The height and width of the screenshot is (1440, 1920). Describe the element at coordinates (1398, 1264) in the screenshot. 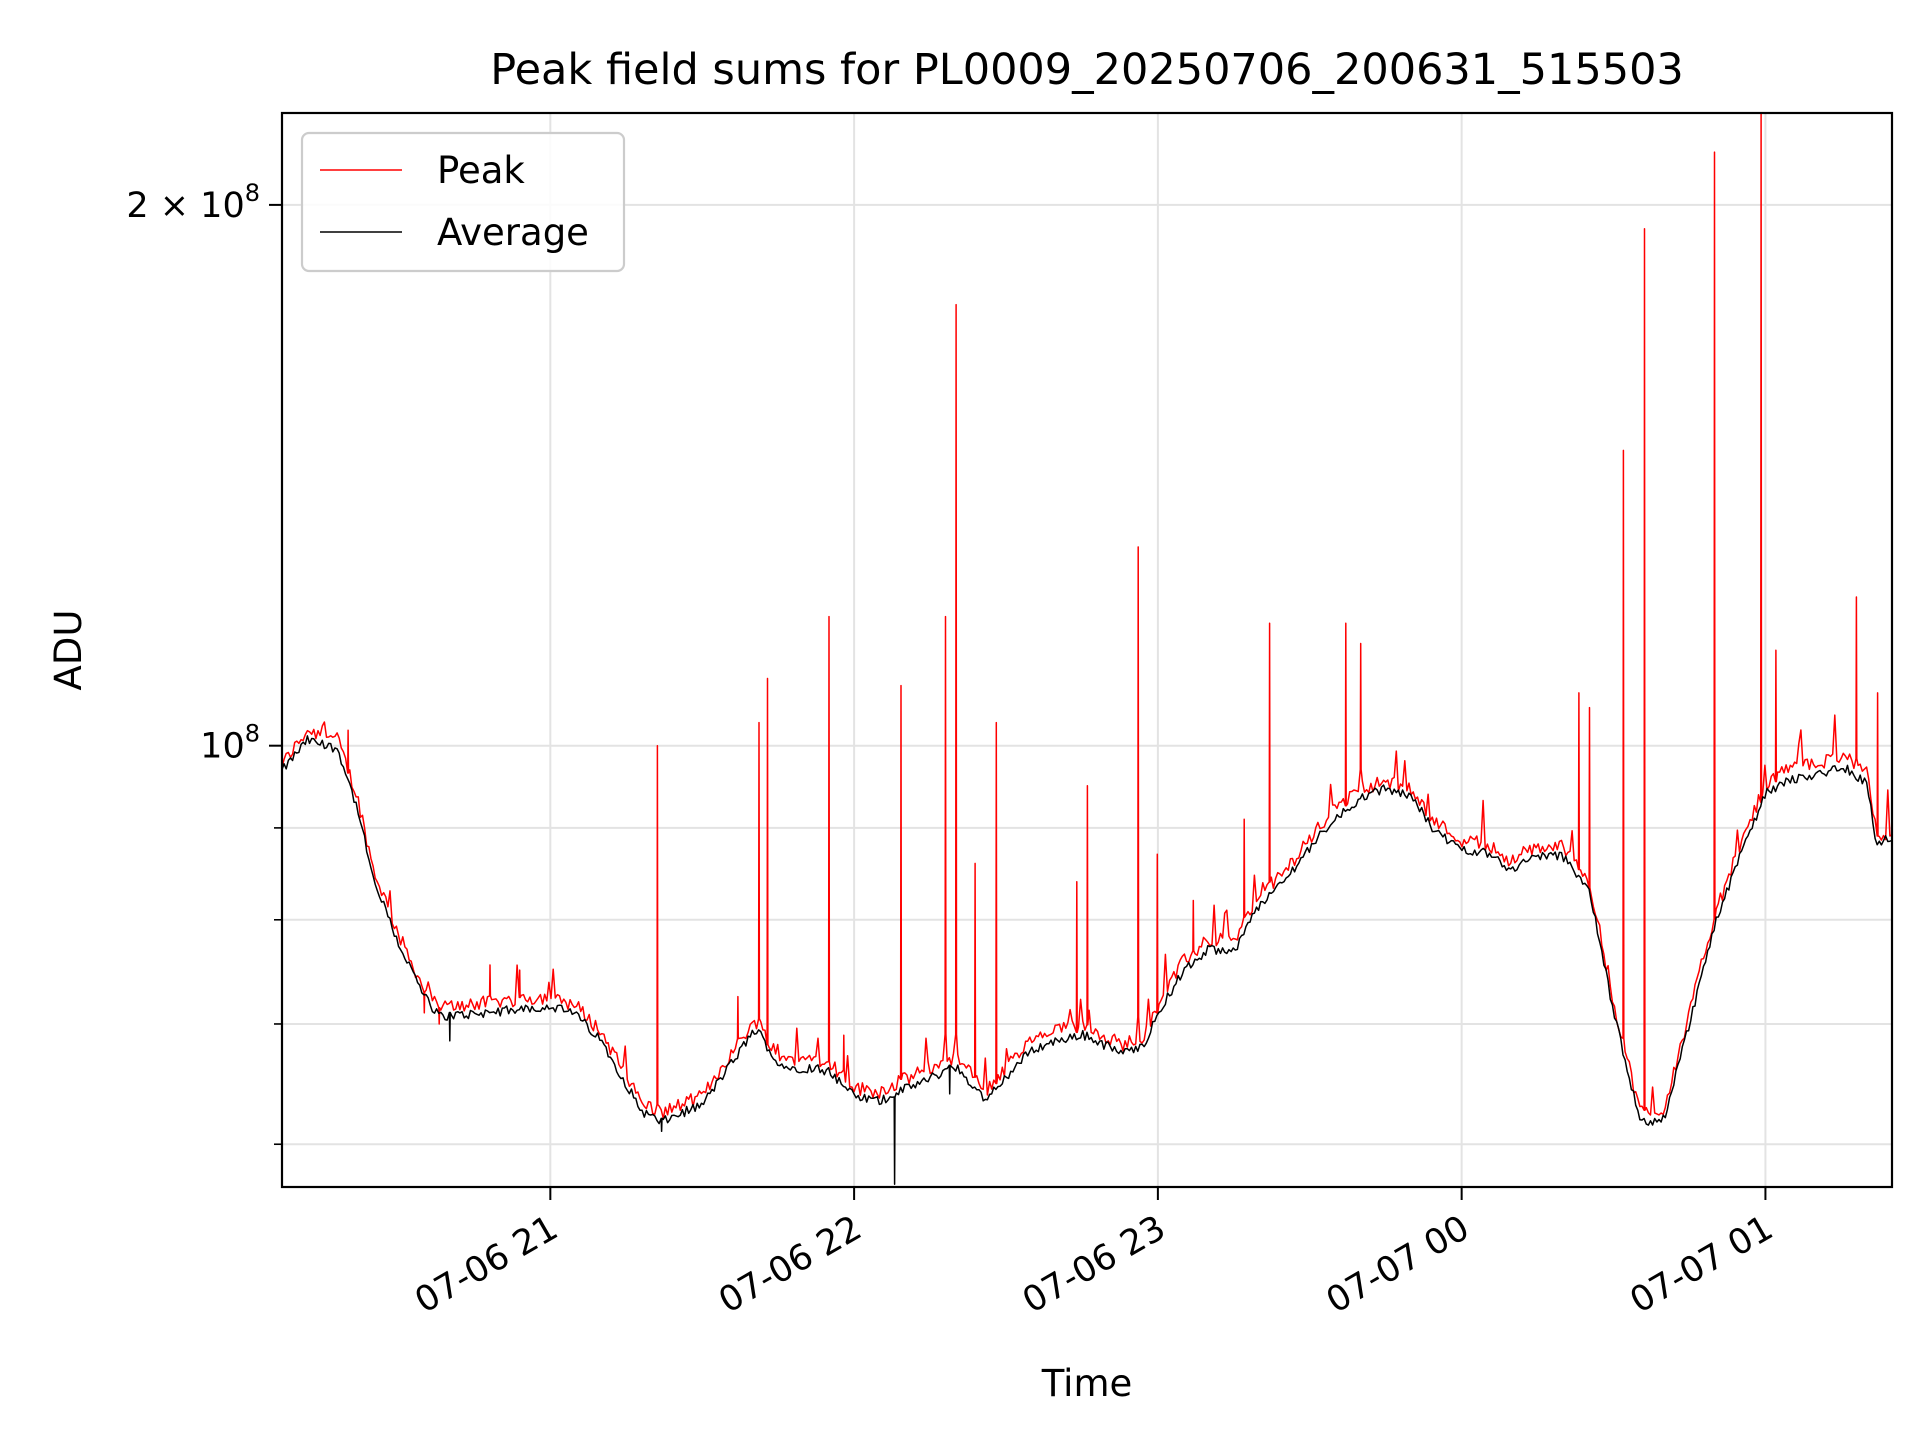

I see `x-tick-label: 07-07 00` at that location.